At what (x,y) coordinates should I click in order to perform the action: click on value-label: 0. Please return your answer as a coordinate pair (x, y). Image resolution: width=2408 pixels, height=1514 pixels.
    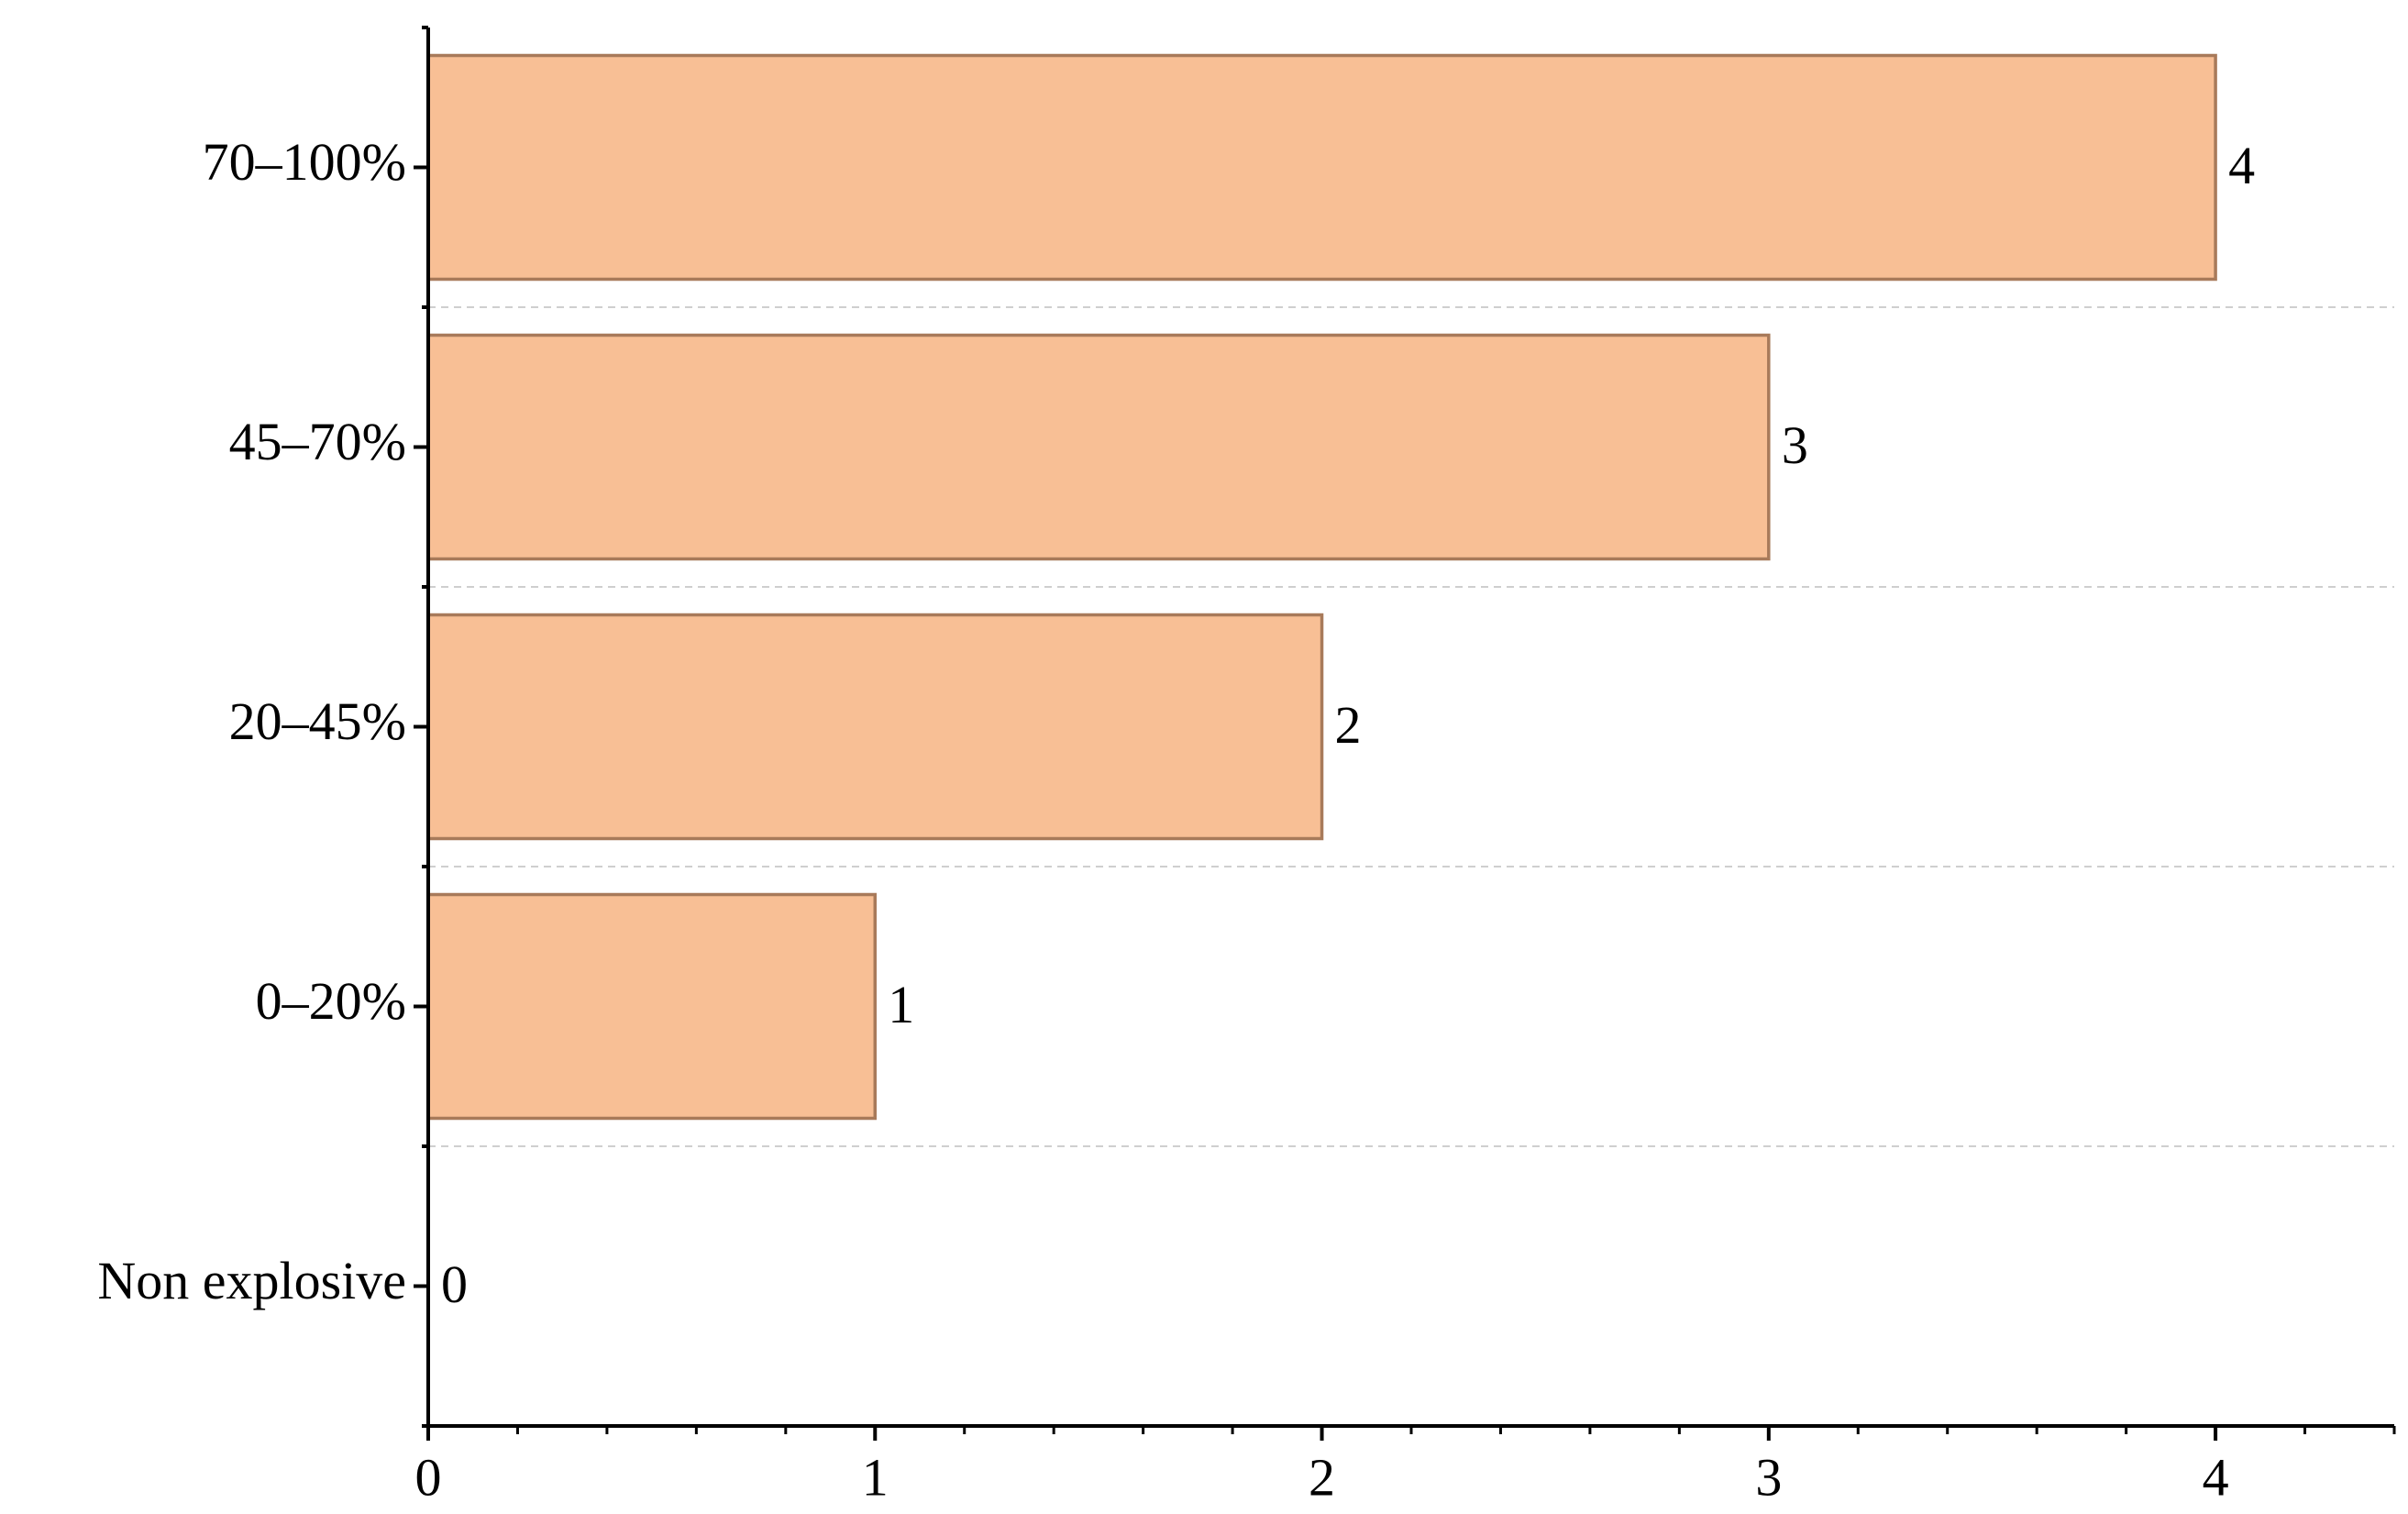
    Looking at the image, I should click on (455, 1284).